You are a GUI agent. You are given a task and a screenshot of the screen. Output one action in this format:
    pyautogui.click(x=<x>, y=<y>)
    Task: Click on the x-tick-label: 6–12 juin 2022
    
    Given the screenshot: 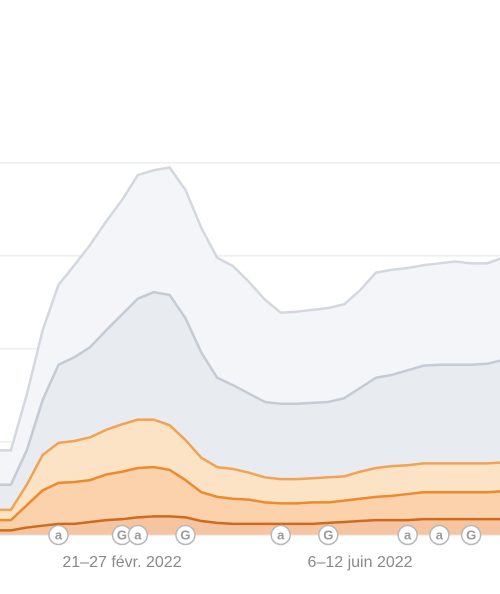 What is the action you would take?
    pyautogui.click(x=360, y=562)
    